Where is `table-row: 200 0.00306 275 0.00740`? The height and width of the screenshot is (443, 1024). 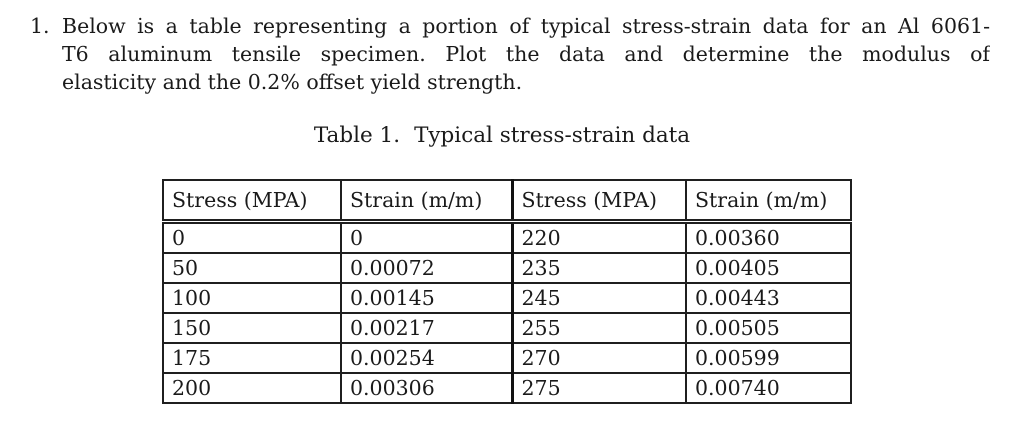 table-row: 200 0.00306 275 0.00740 is located at coordinates (507, 388).